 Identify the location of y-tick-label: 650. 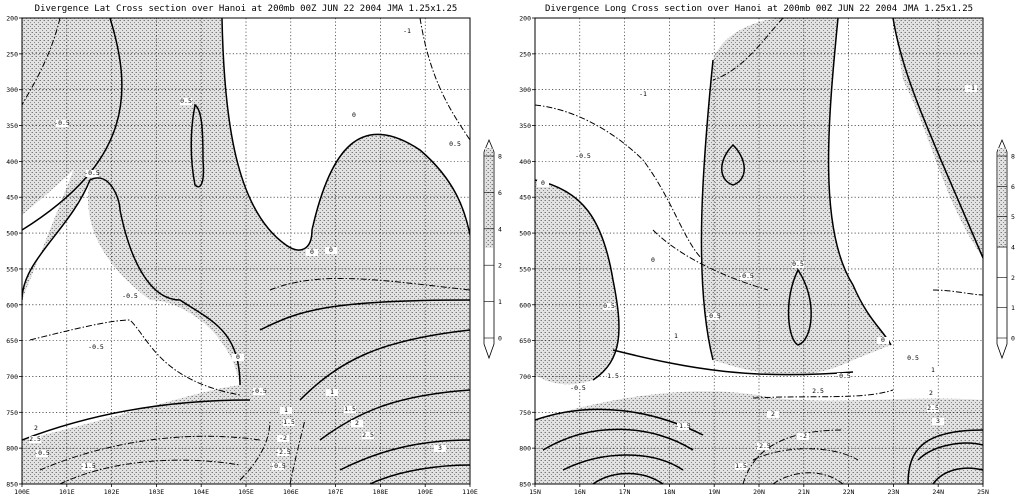
(525, 341).